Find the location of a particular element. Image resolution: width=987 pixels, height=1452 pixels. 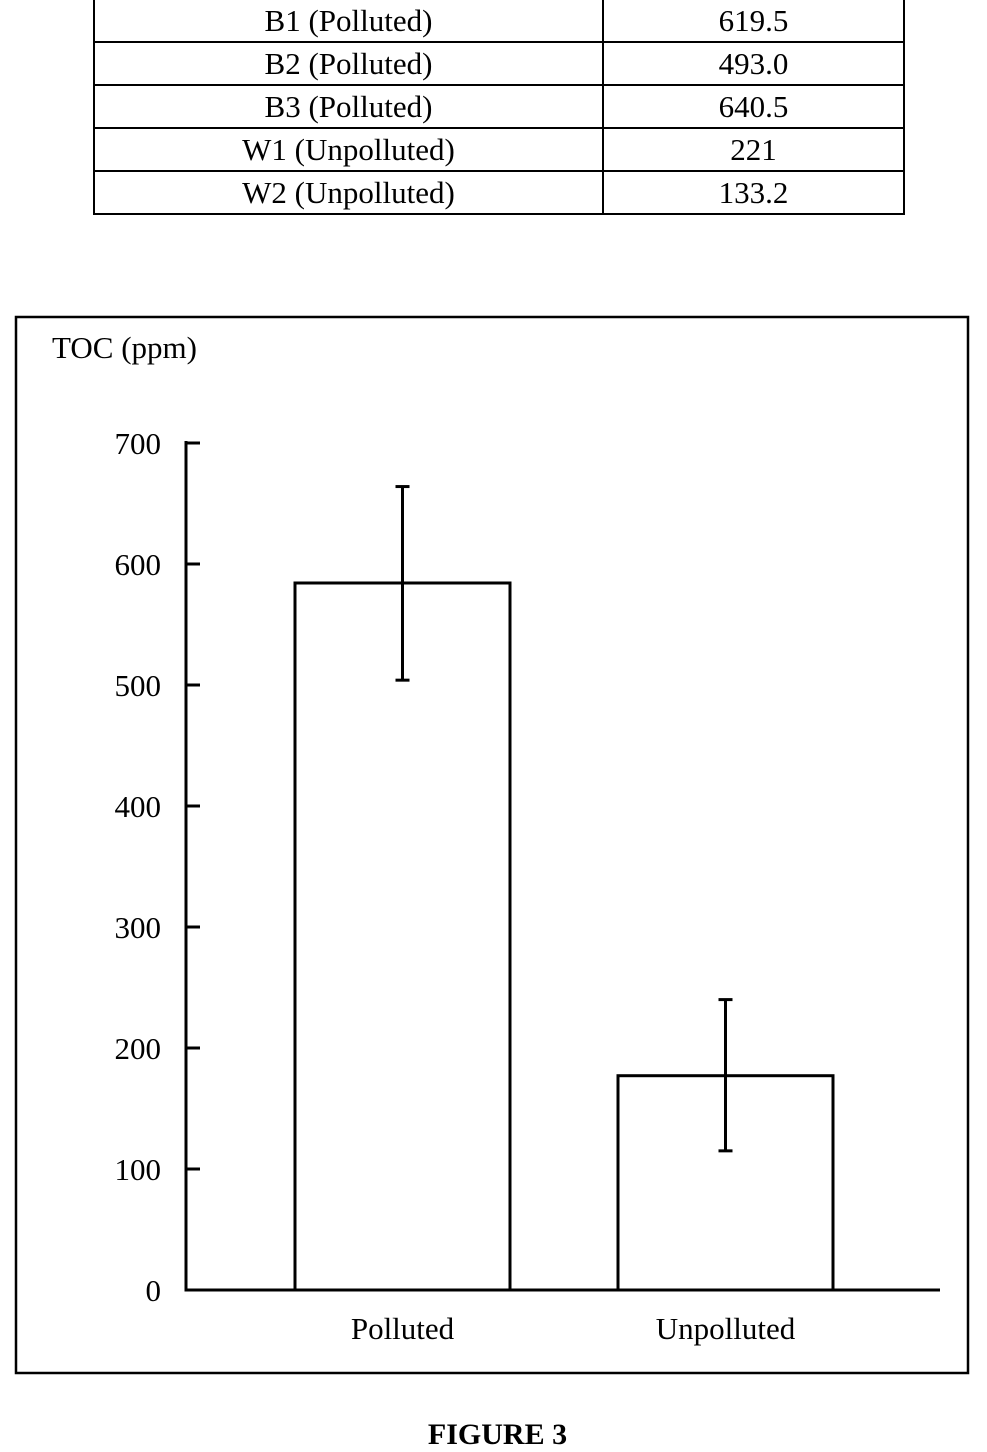

table-row: W2 (Unpolluted) 133.2 is located at coordinates (499, 192).